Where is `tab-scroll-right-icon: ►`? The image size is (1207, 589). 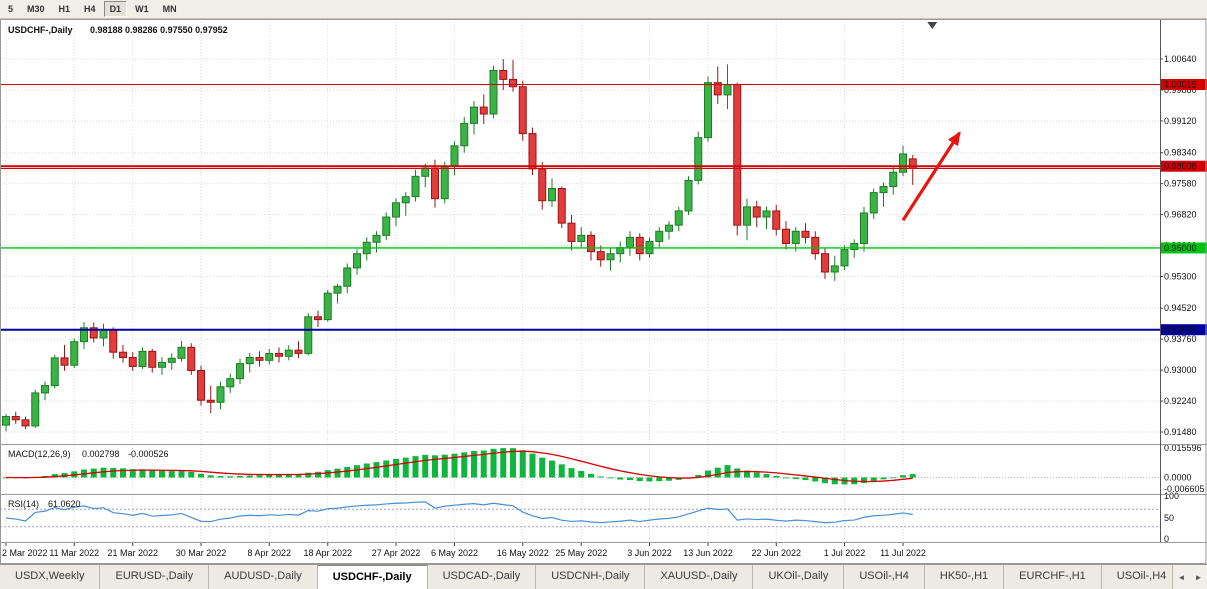
tab-scroll-right-icon: ► is located at coordinates (1198, 577).